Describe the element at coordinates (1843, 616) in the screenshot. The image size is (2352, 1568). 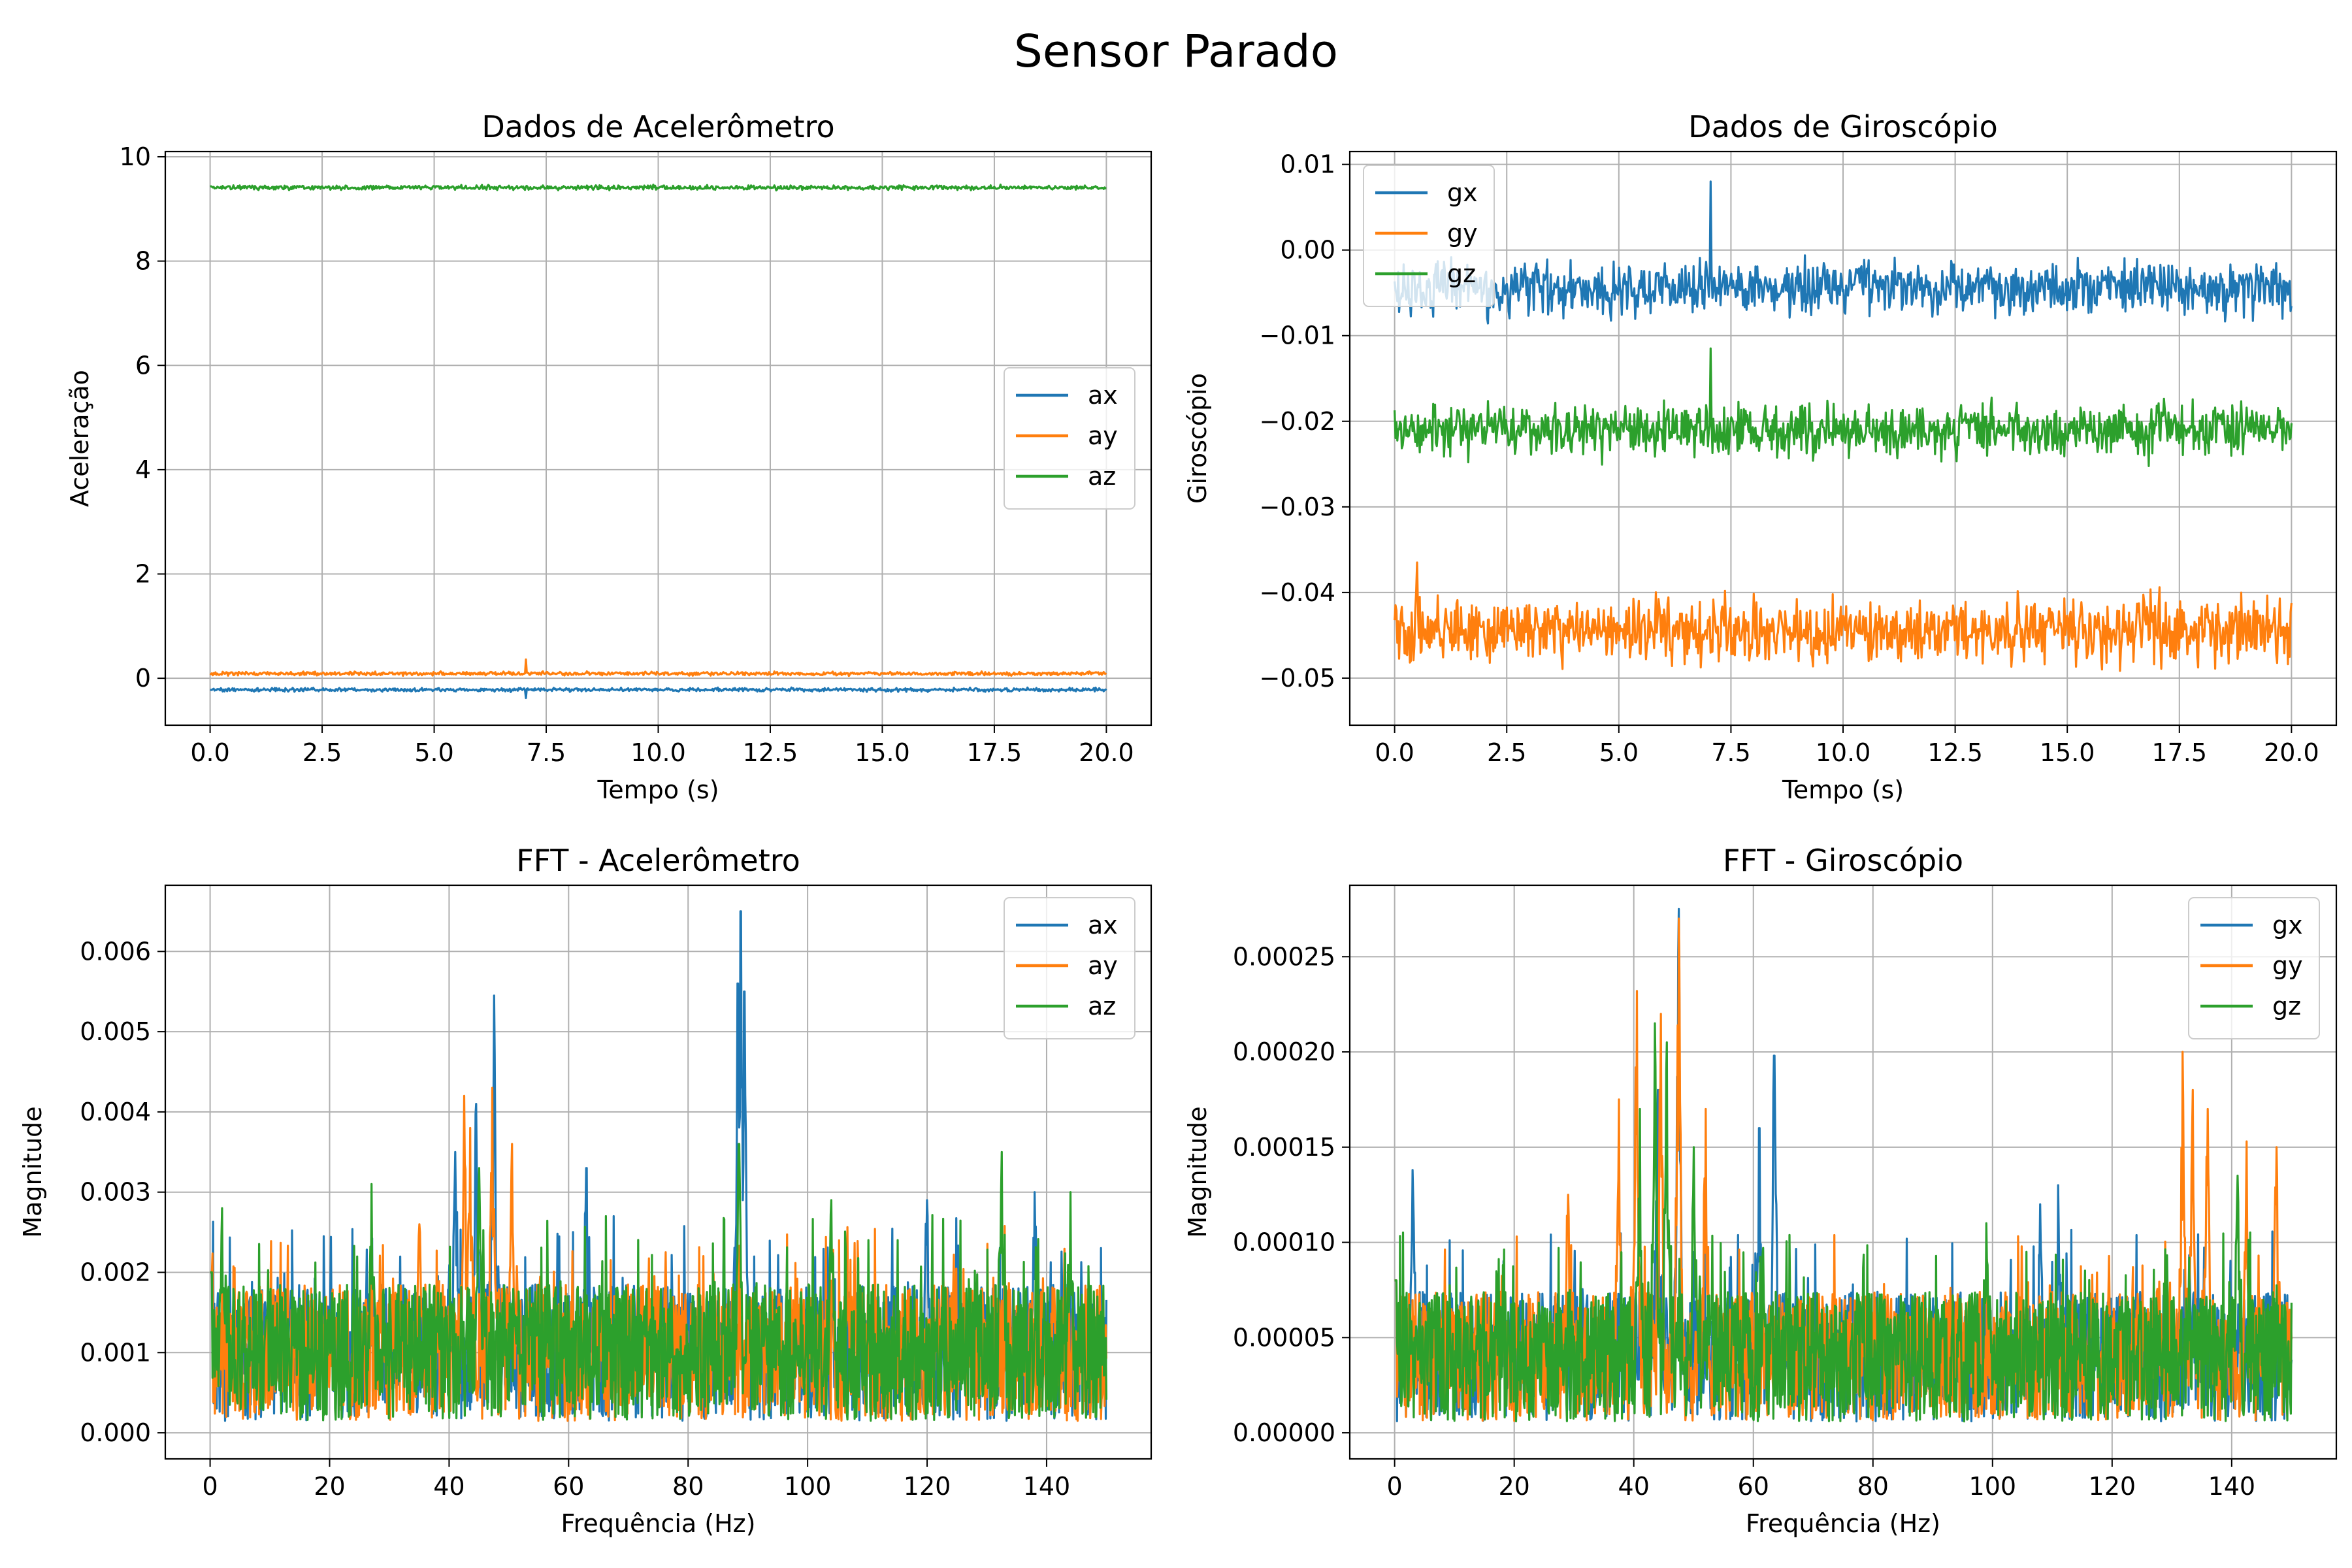
I see `series-line-gy` at that location.